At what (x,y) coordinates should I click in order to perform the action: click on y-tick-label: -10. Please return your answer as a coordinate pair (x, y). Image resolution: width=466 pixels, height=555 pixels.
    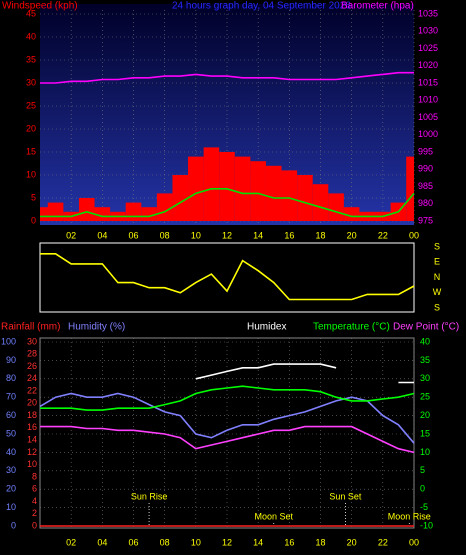
    Looking at the image, I should click on (426, 525).